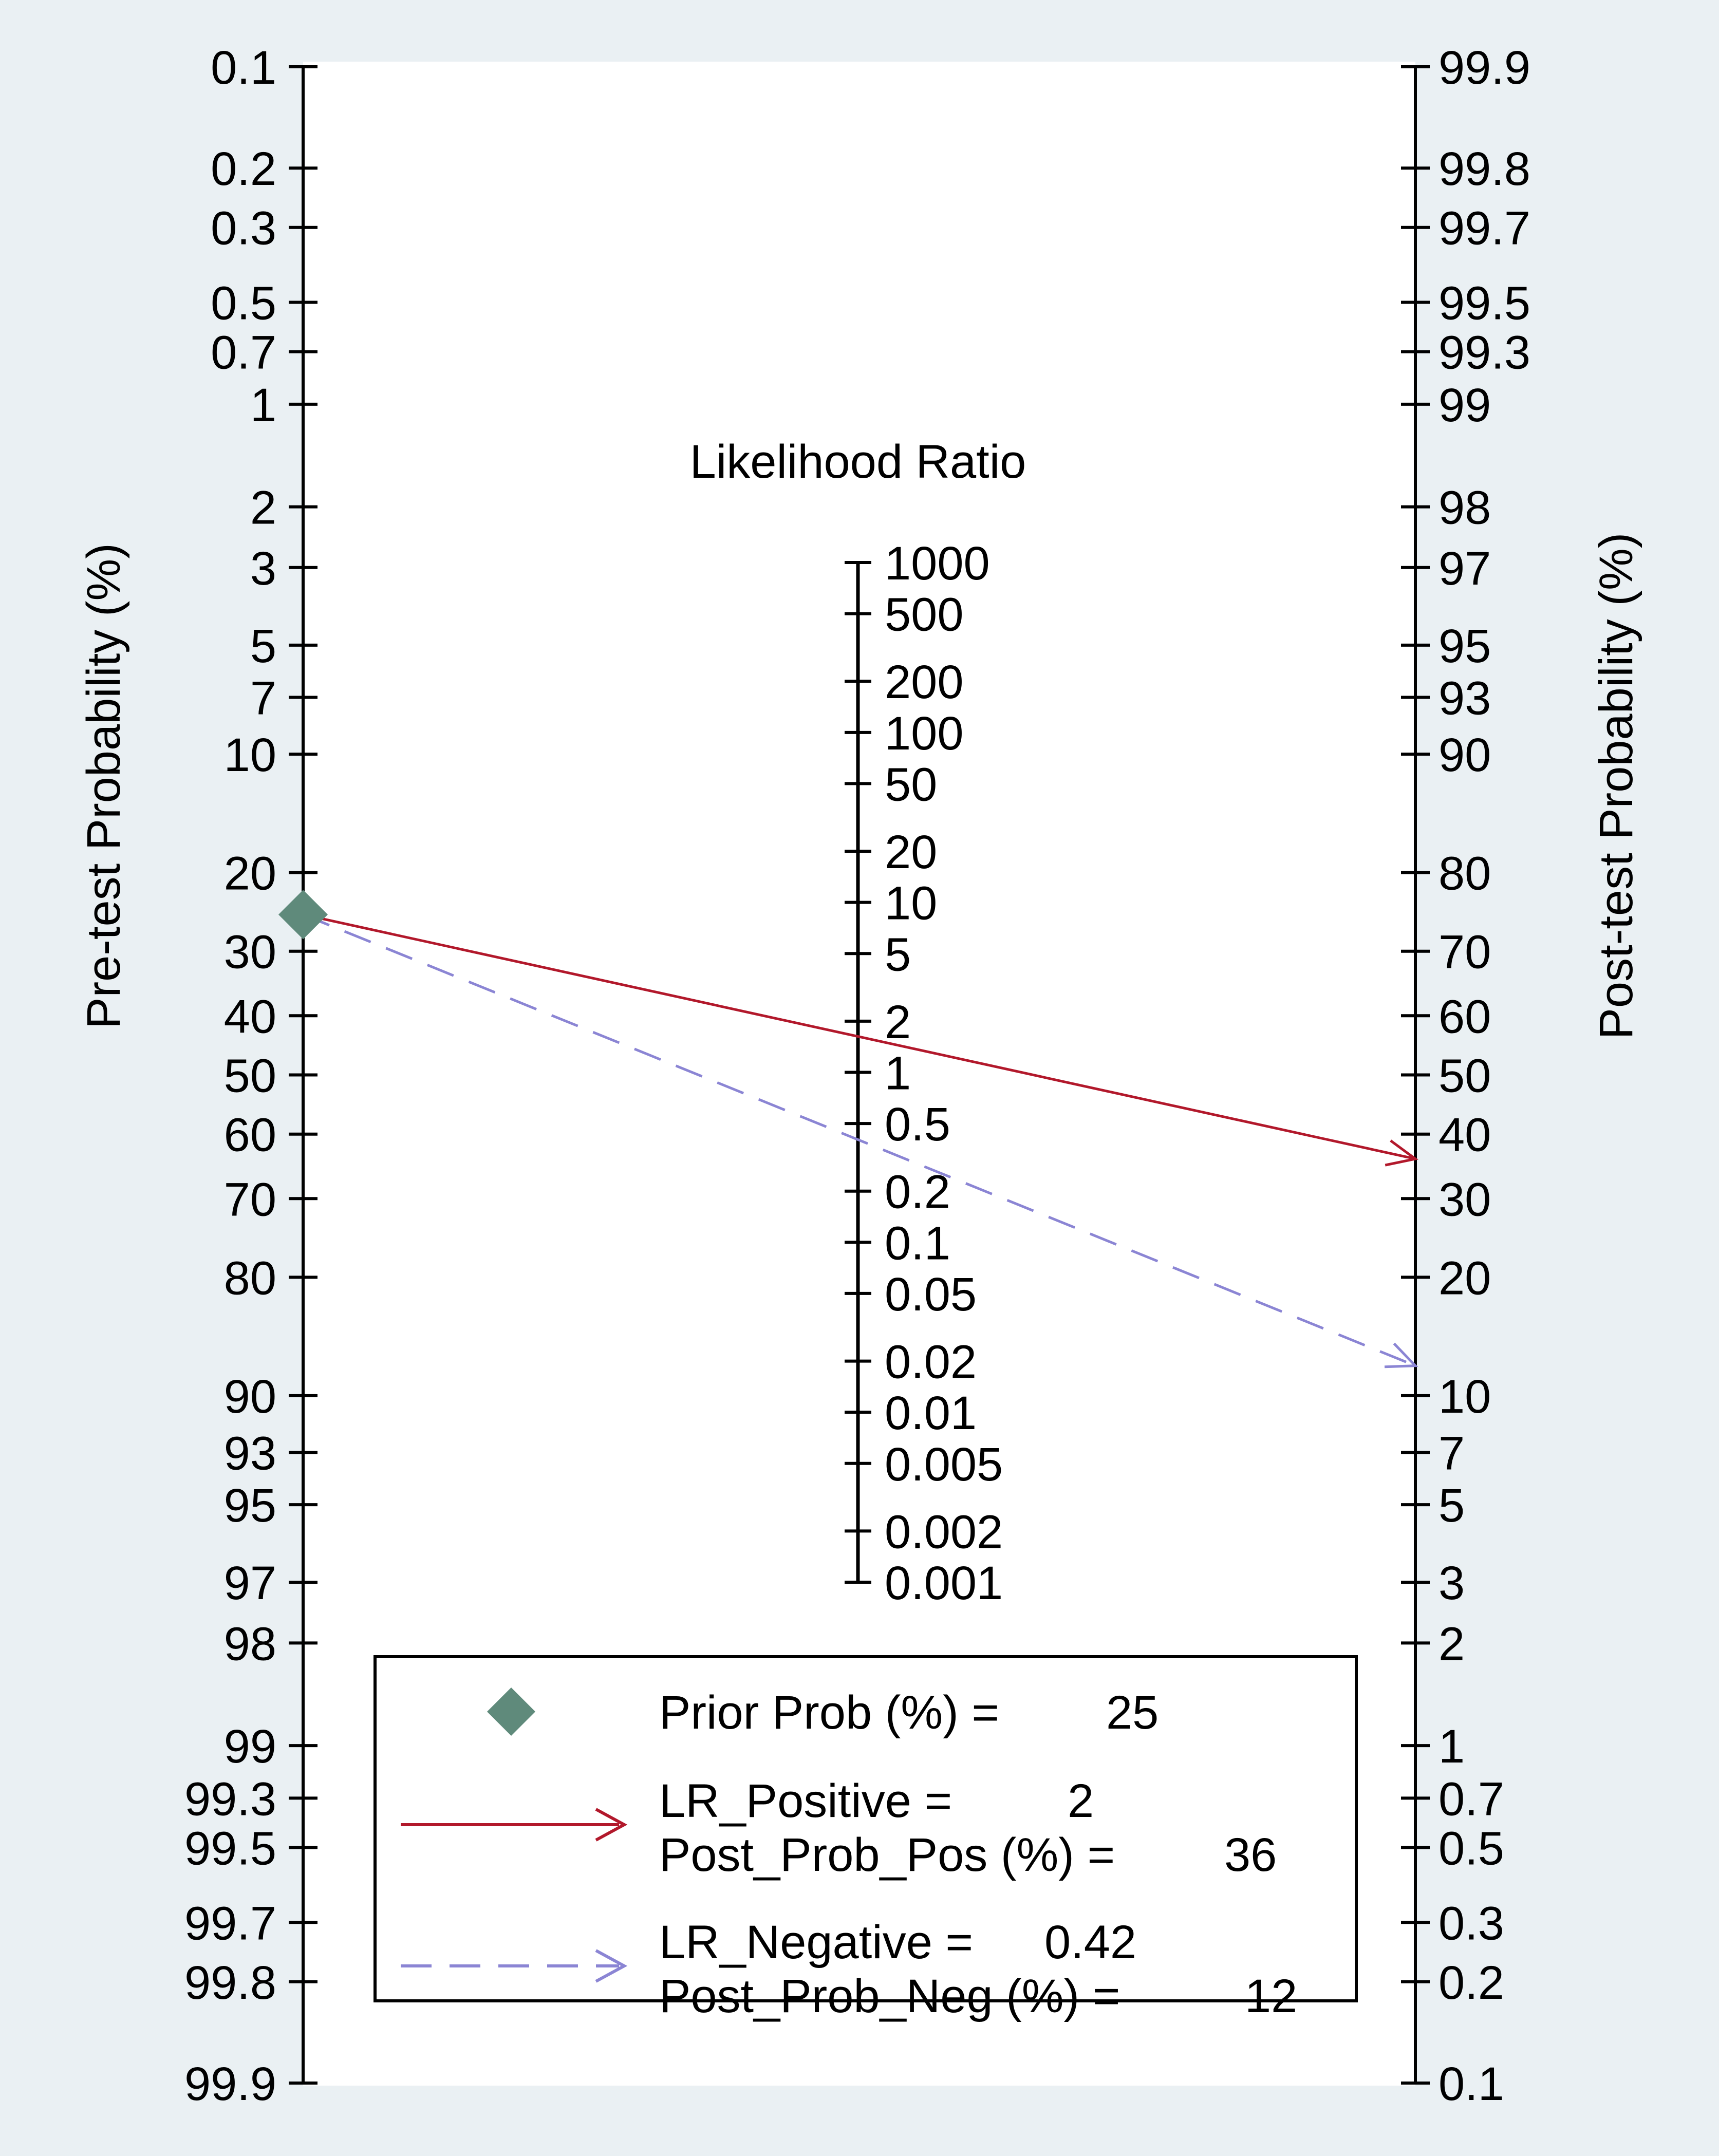 This screenshot has width=1719, height=2156. Describe the element at coordinates (1484, 169) in the screenshot. I see `right-axis-tick-label: 99.8` at that location.